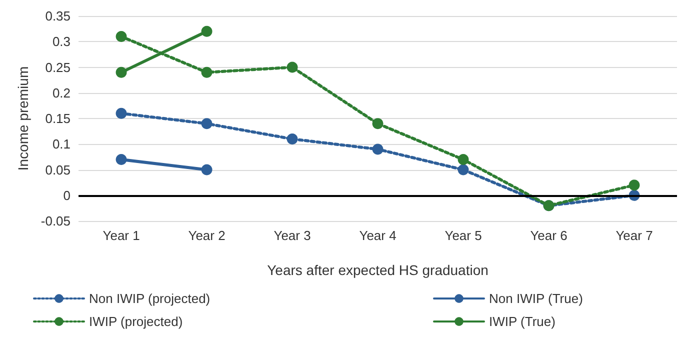 This screenshot has height=349, width=700. Describe the element at coordinates (536, 298) in the screenshot. I see `legend-label: Non IWIP (True)` at that location.